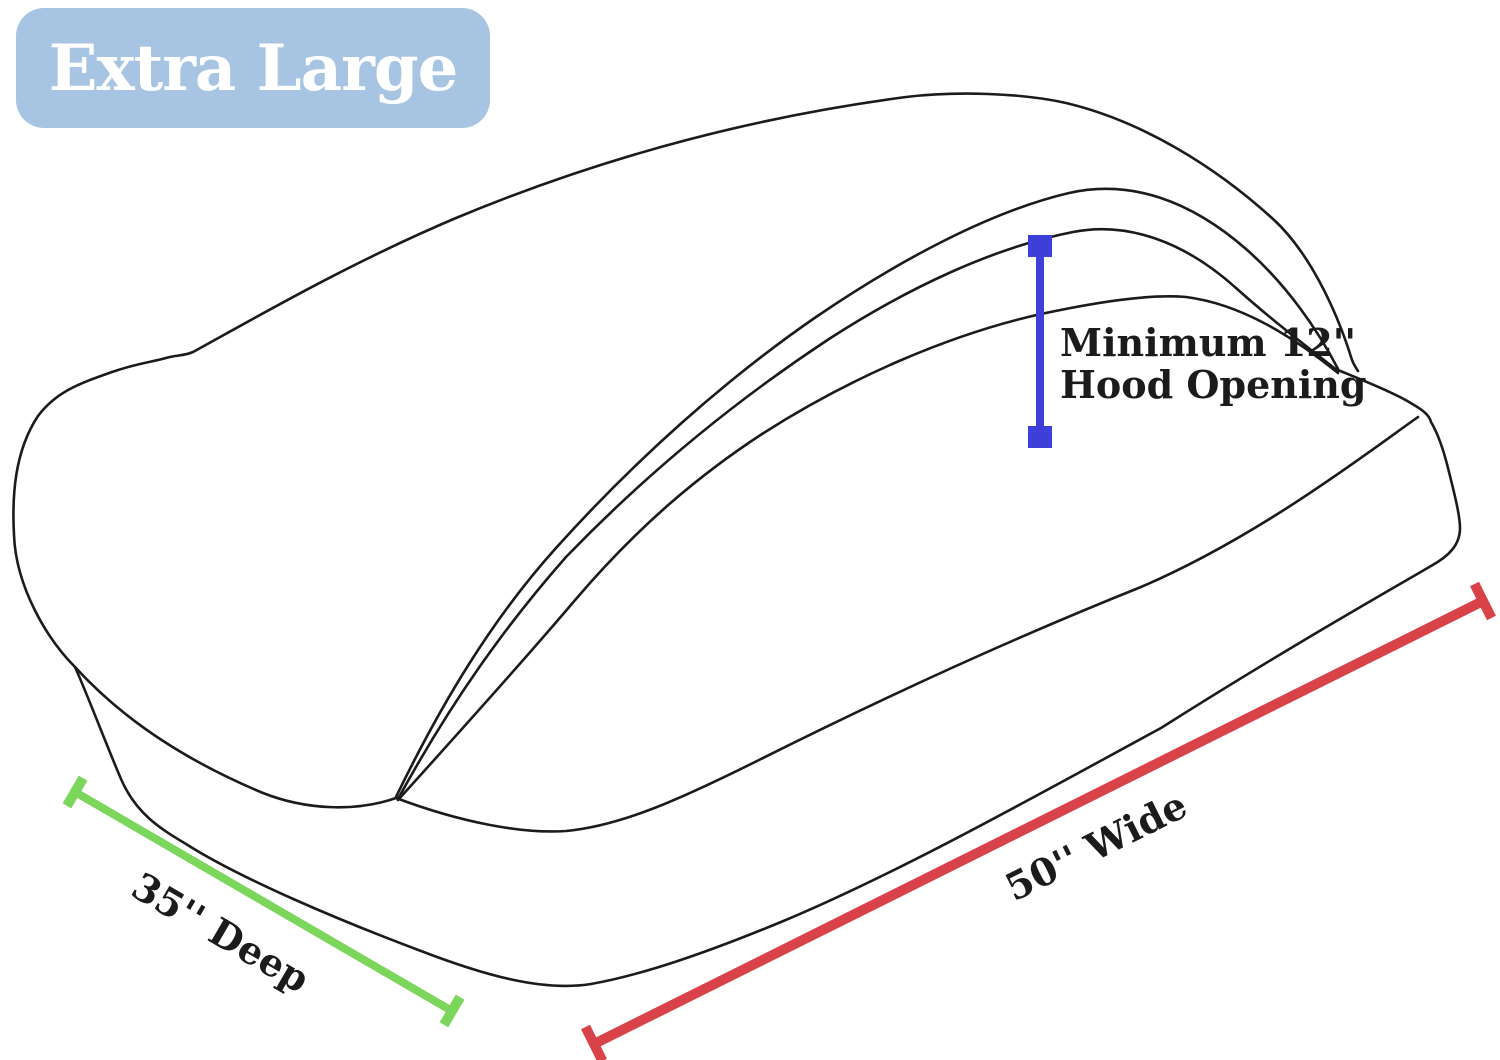 Image resolution: width=1500 pixels, height=1060 pixels. I want to click on depth-dimension: 35'' Deep, so click(263, 901).